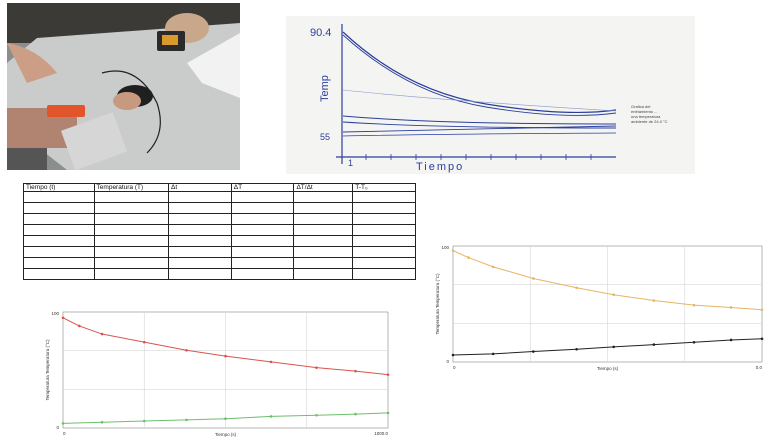 The image size is (774, 447). I want to click on y-axis-label: Temperatura Temperatura (°C), so click(47, 369).